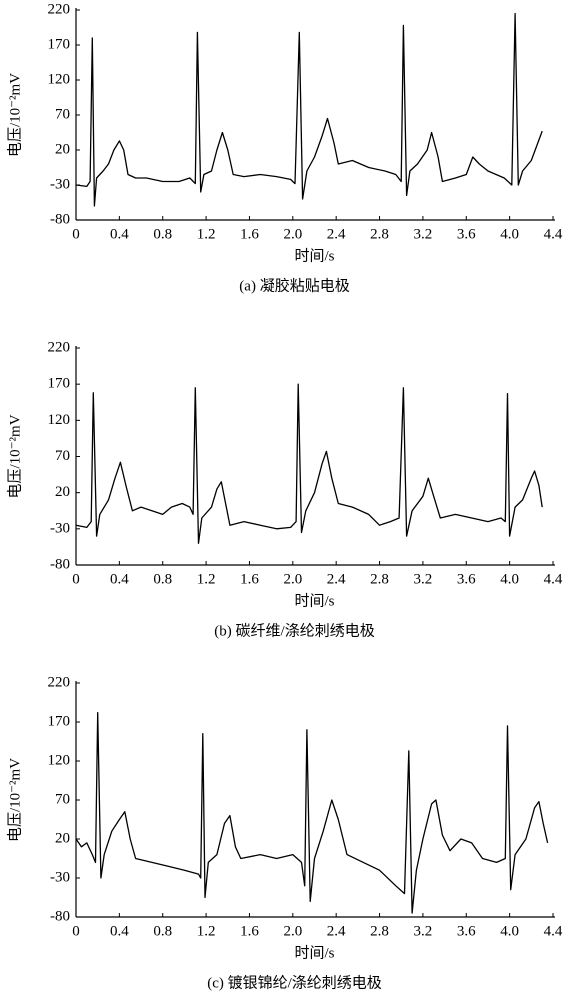 This screenshot has width=579, height=1000. What do you see at coordinates (294, 630) in the screenshot?
I see `chart-caption: (b) 碳纤维/涤纶刺绣电极` at bounding box center [294, 630].